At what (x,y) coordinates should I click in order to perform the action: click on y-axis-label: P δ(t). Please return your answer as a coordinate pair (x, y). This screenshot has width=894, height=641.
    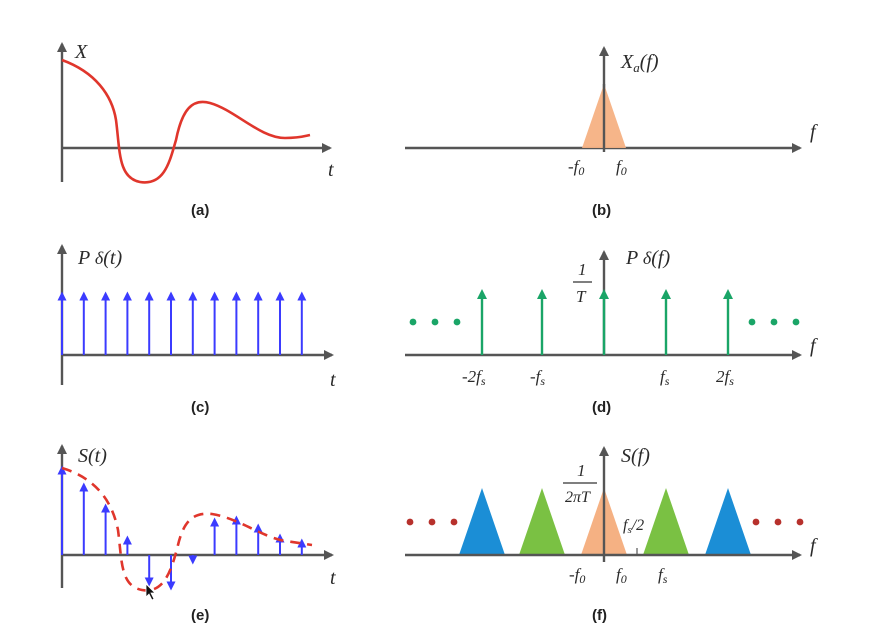
    Looking at the image, I should click on (99, 258).